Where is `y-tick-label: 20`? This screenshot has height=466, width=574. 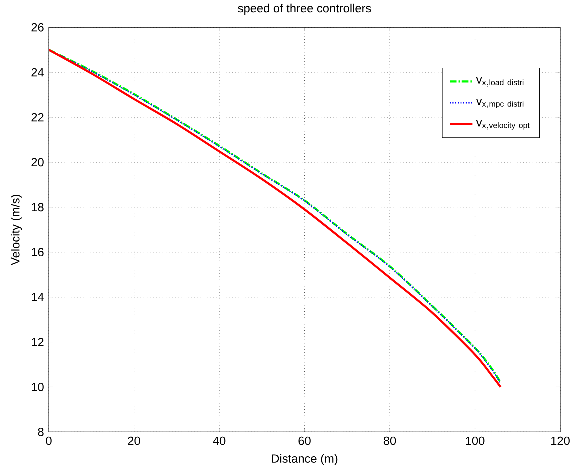 y-tick-label: 20 is located at coordinates (38, 162).